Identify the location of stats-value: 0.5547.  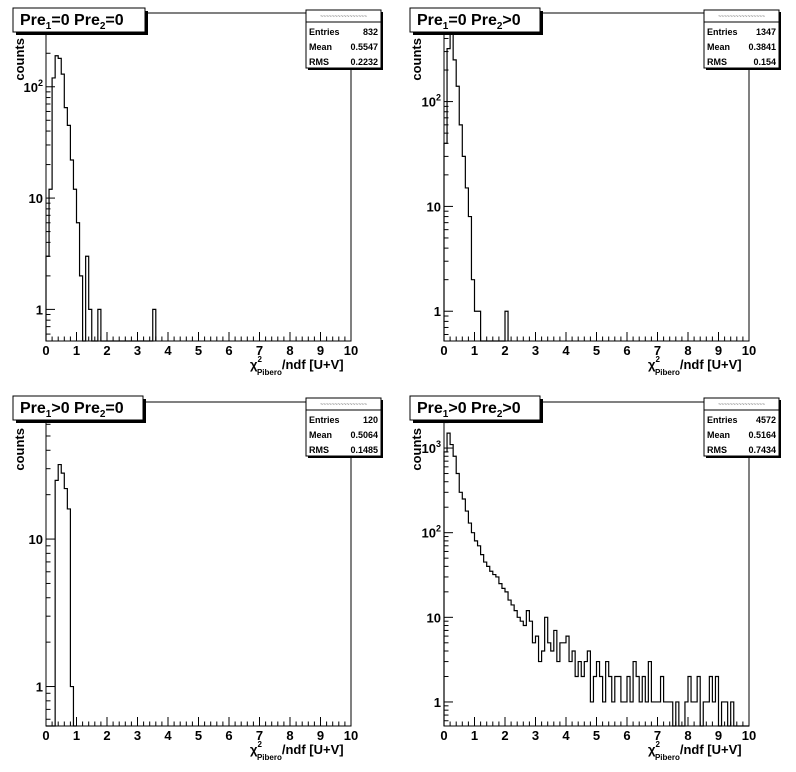
(364, 47).